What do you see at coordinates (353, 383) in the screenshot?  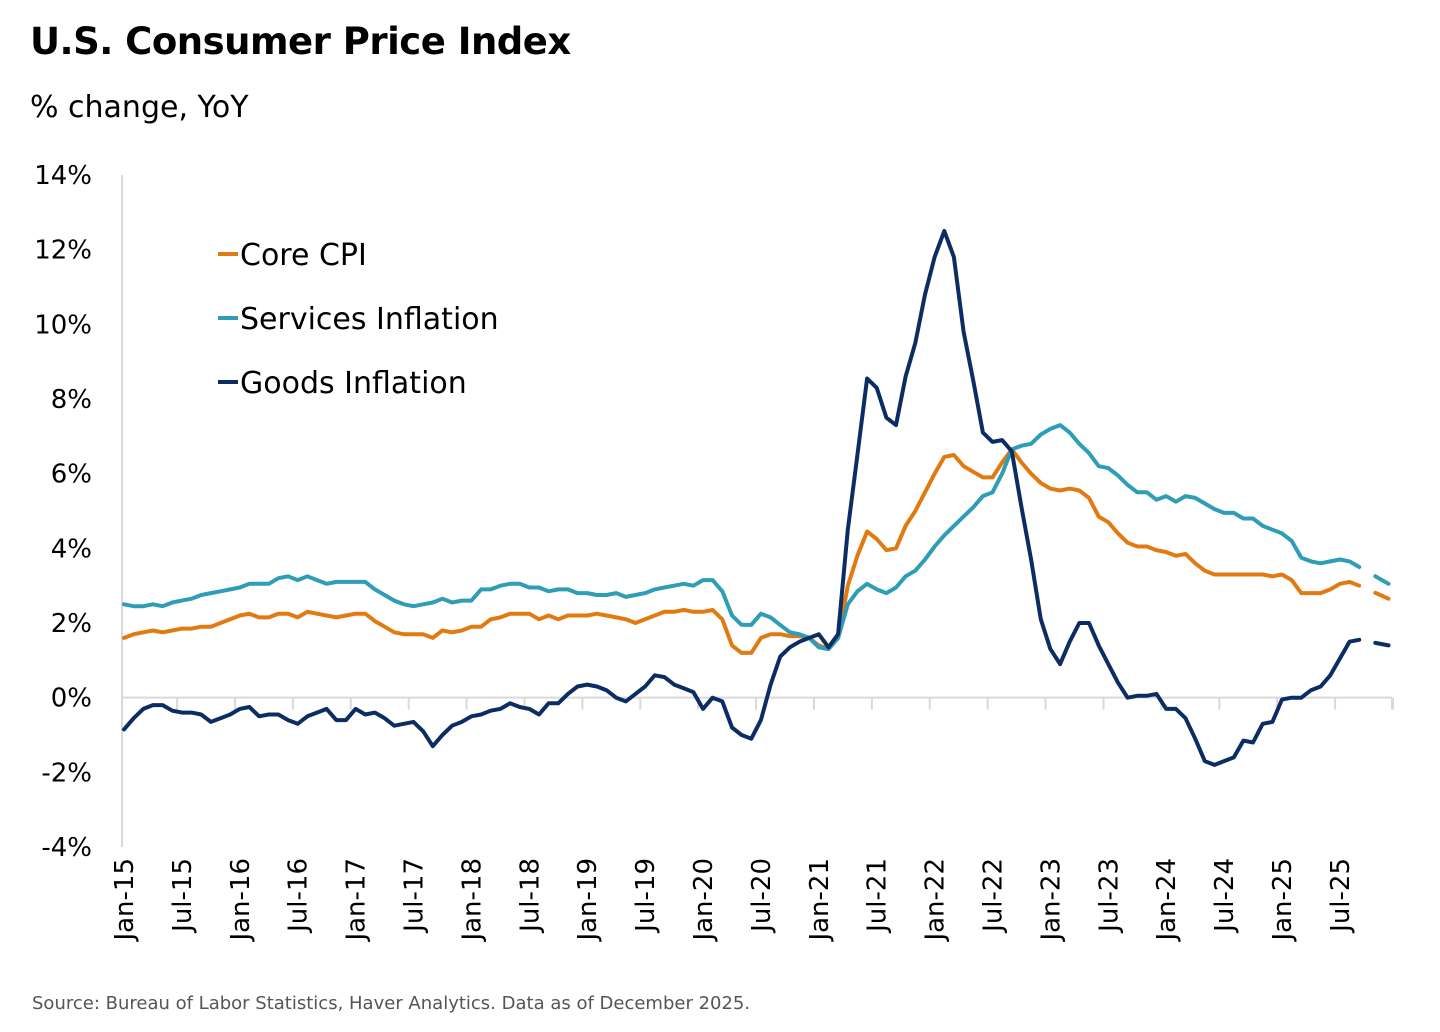 I see `legend-label: Goods Inflation` at bounding box center [353, 383].